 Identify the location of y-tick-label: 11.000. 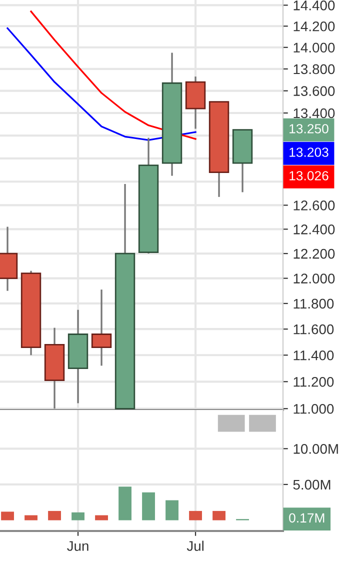
(314, 409).